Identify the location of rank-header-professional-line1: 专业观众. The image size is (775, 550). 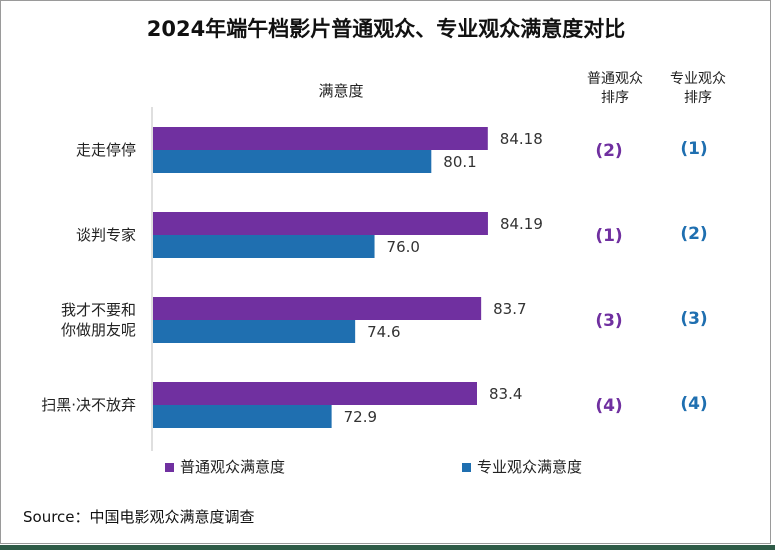
(698, 79).